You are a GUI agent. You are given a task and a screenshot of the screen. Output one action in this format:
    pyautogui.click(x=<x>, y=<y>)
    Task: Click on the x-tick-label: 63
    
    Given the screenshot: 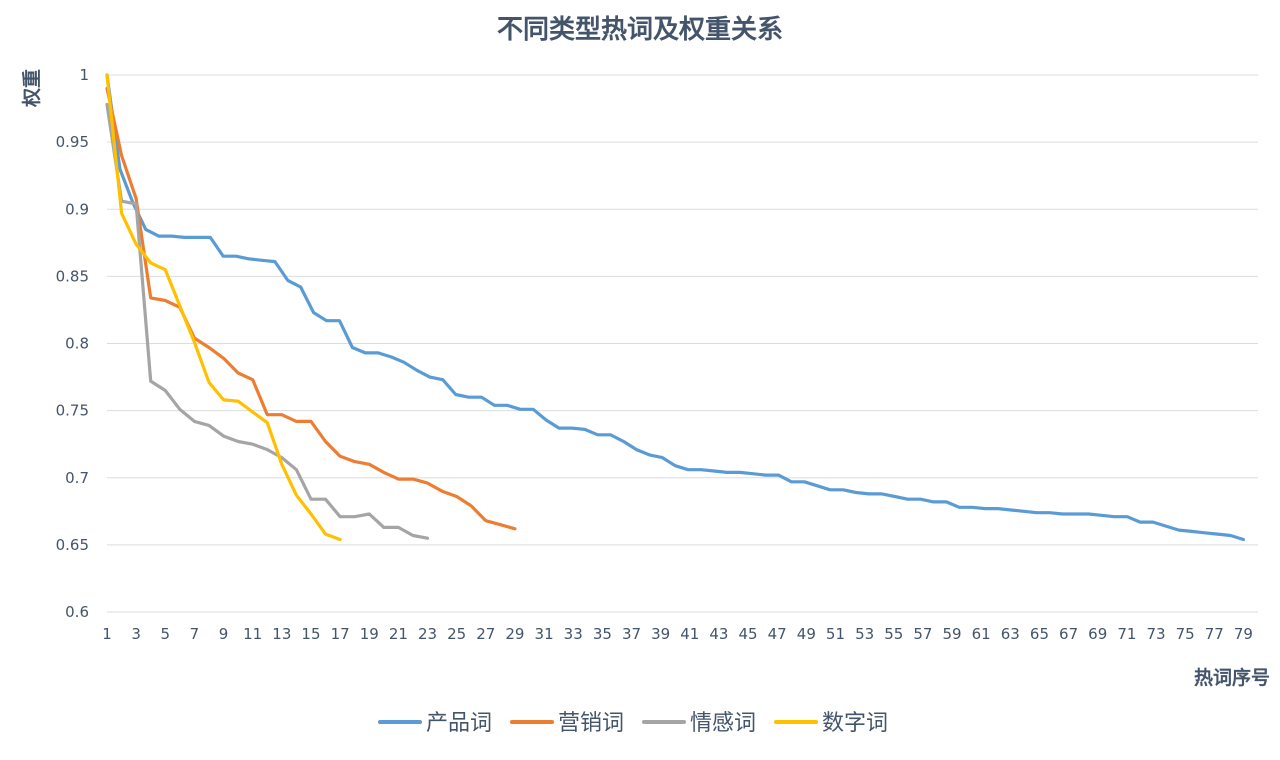 What is the action you would take?
    pyautogui.click(x=1010, y=634)
    